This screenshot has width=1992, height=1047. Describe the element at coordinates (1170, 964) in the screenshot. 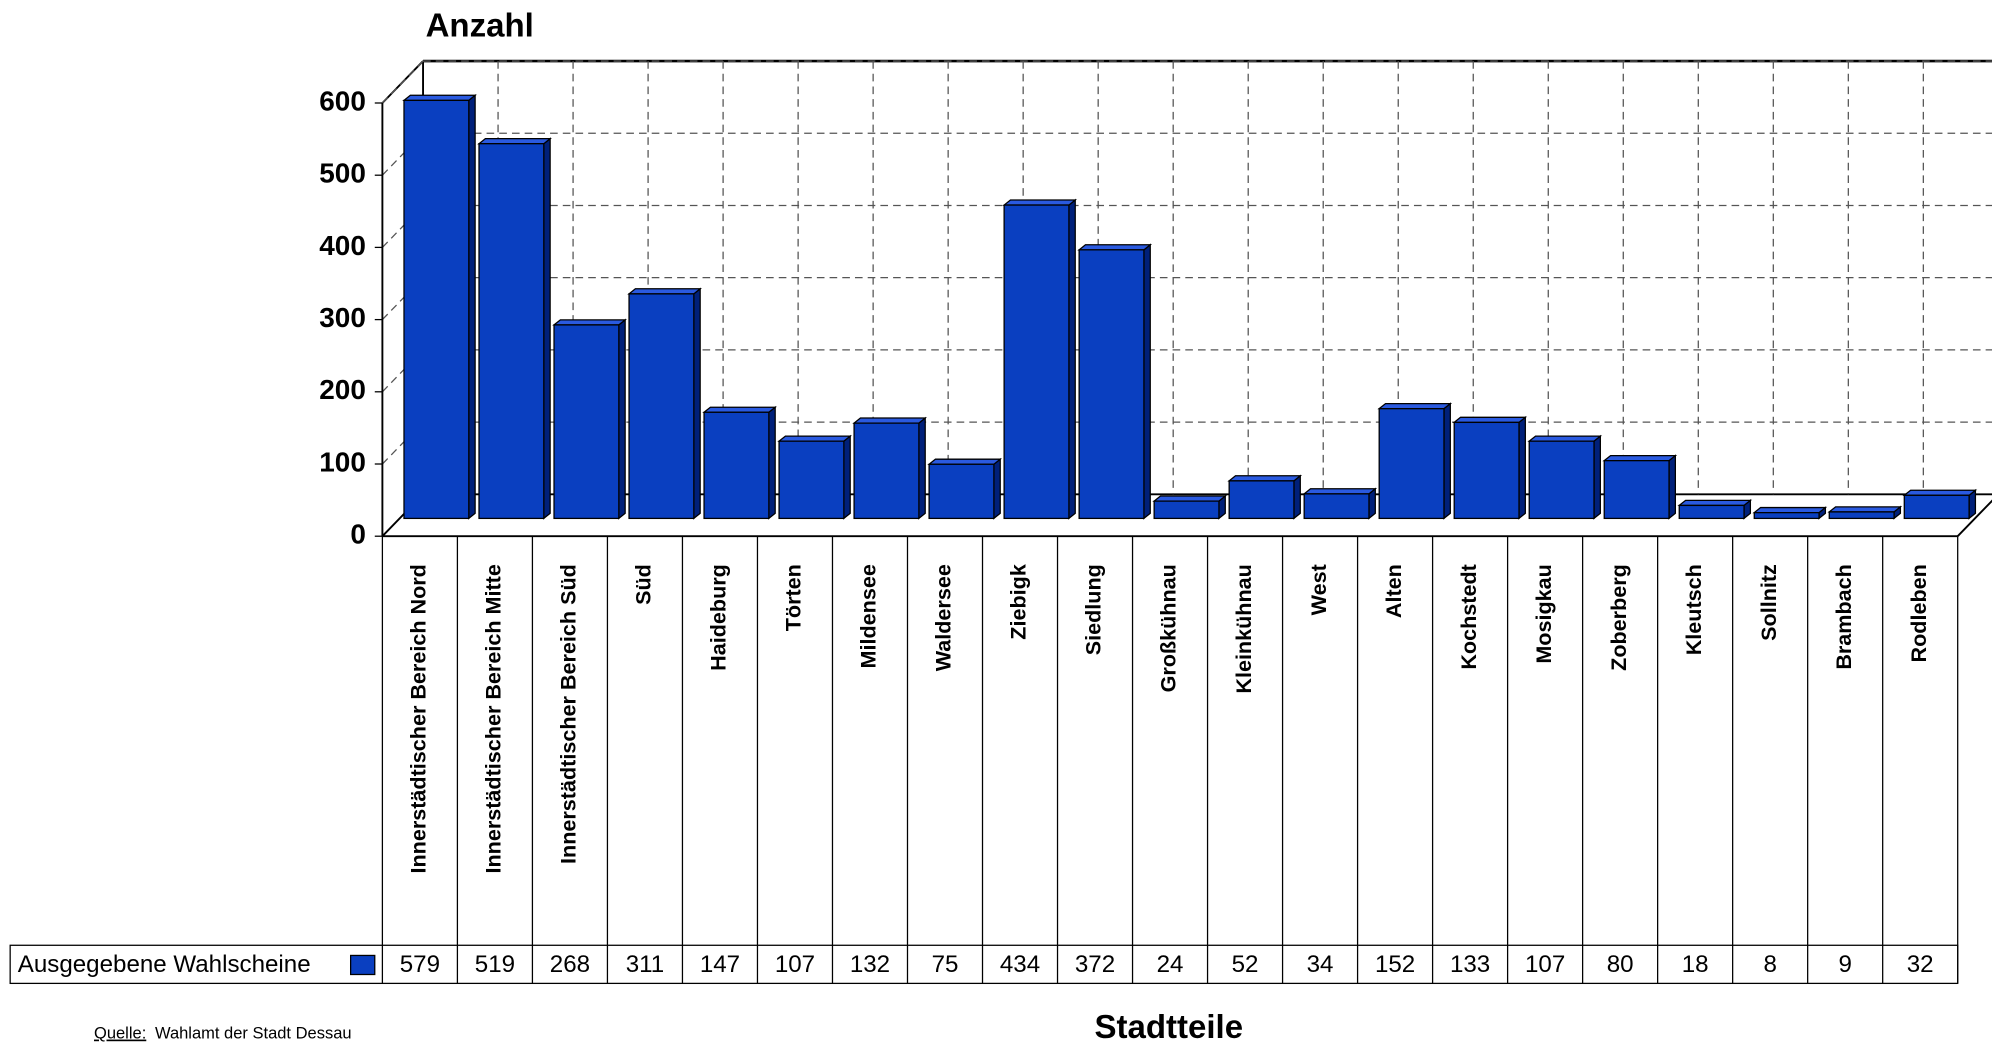

I see `value-label: 24` at that location.